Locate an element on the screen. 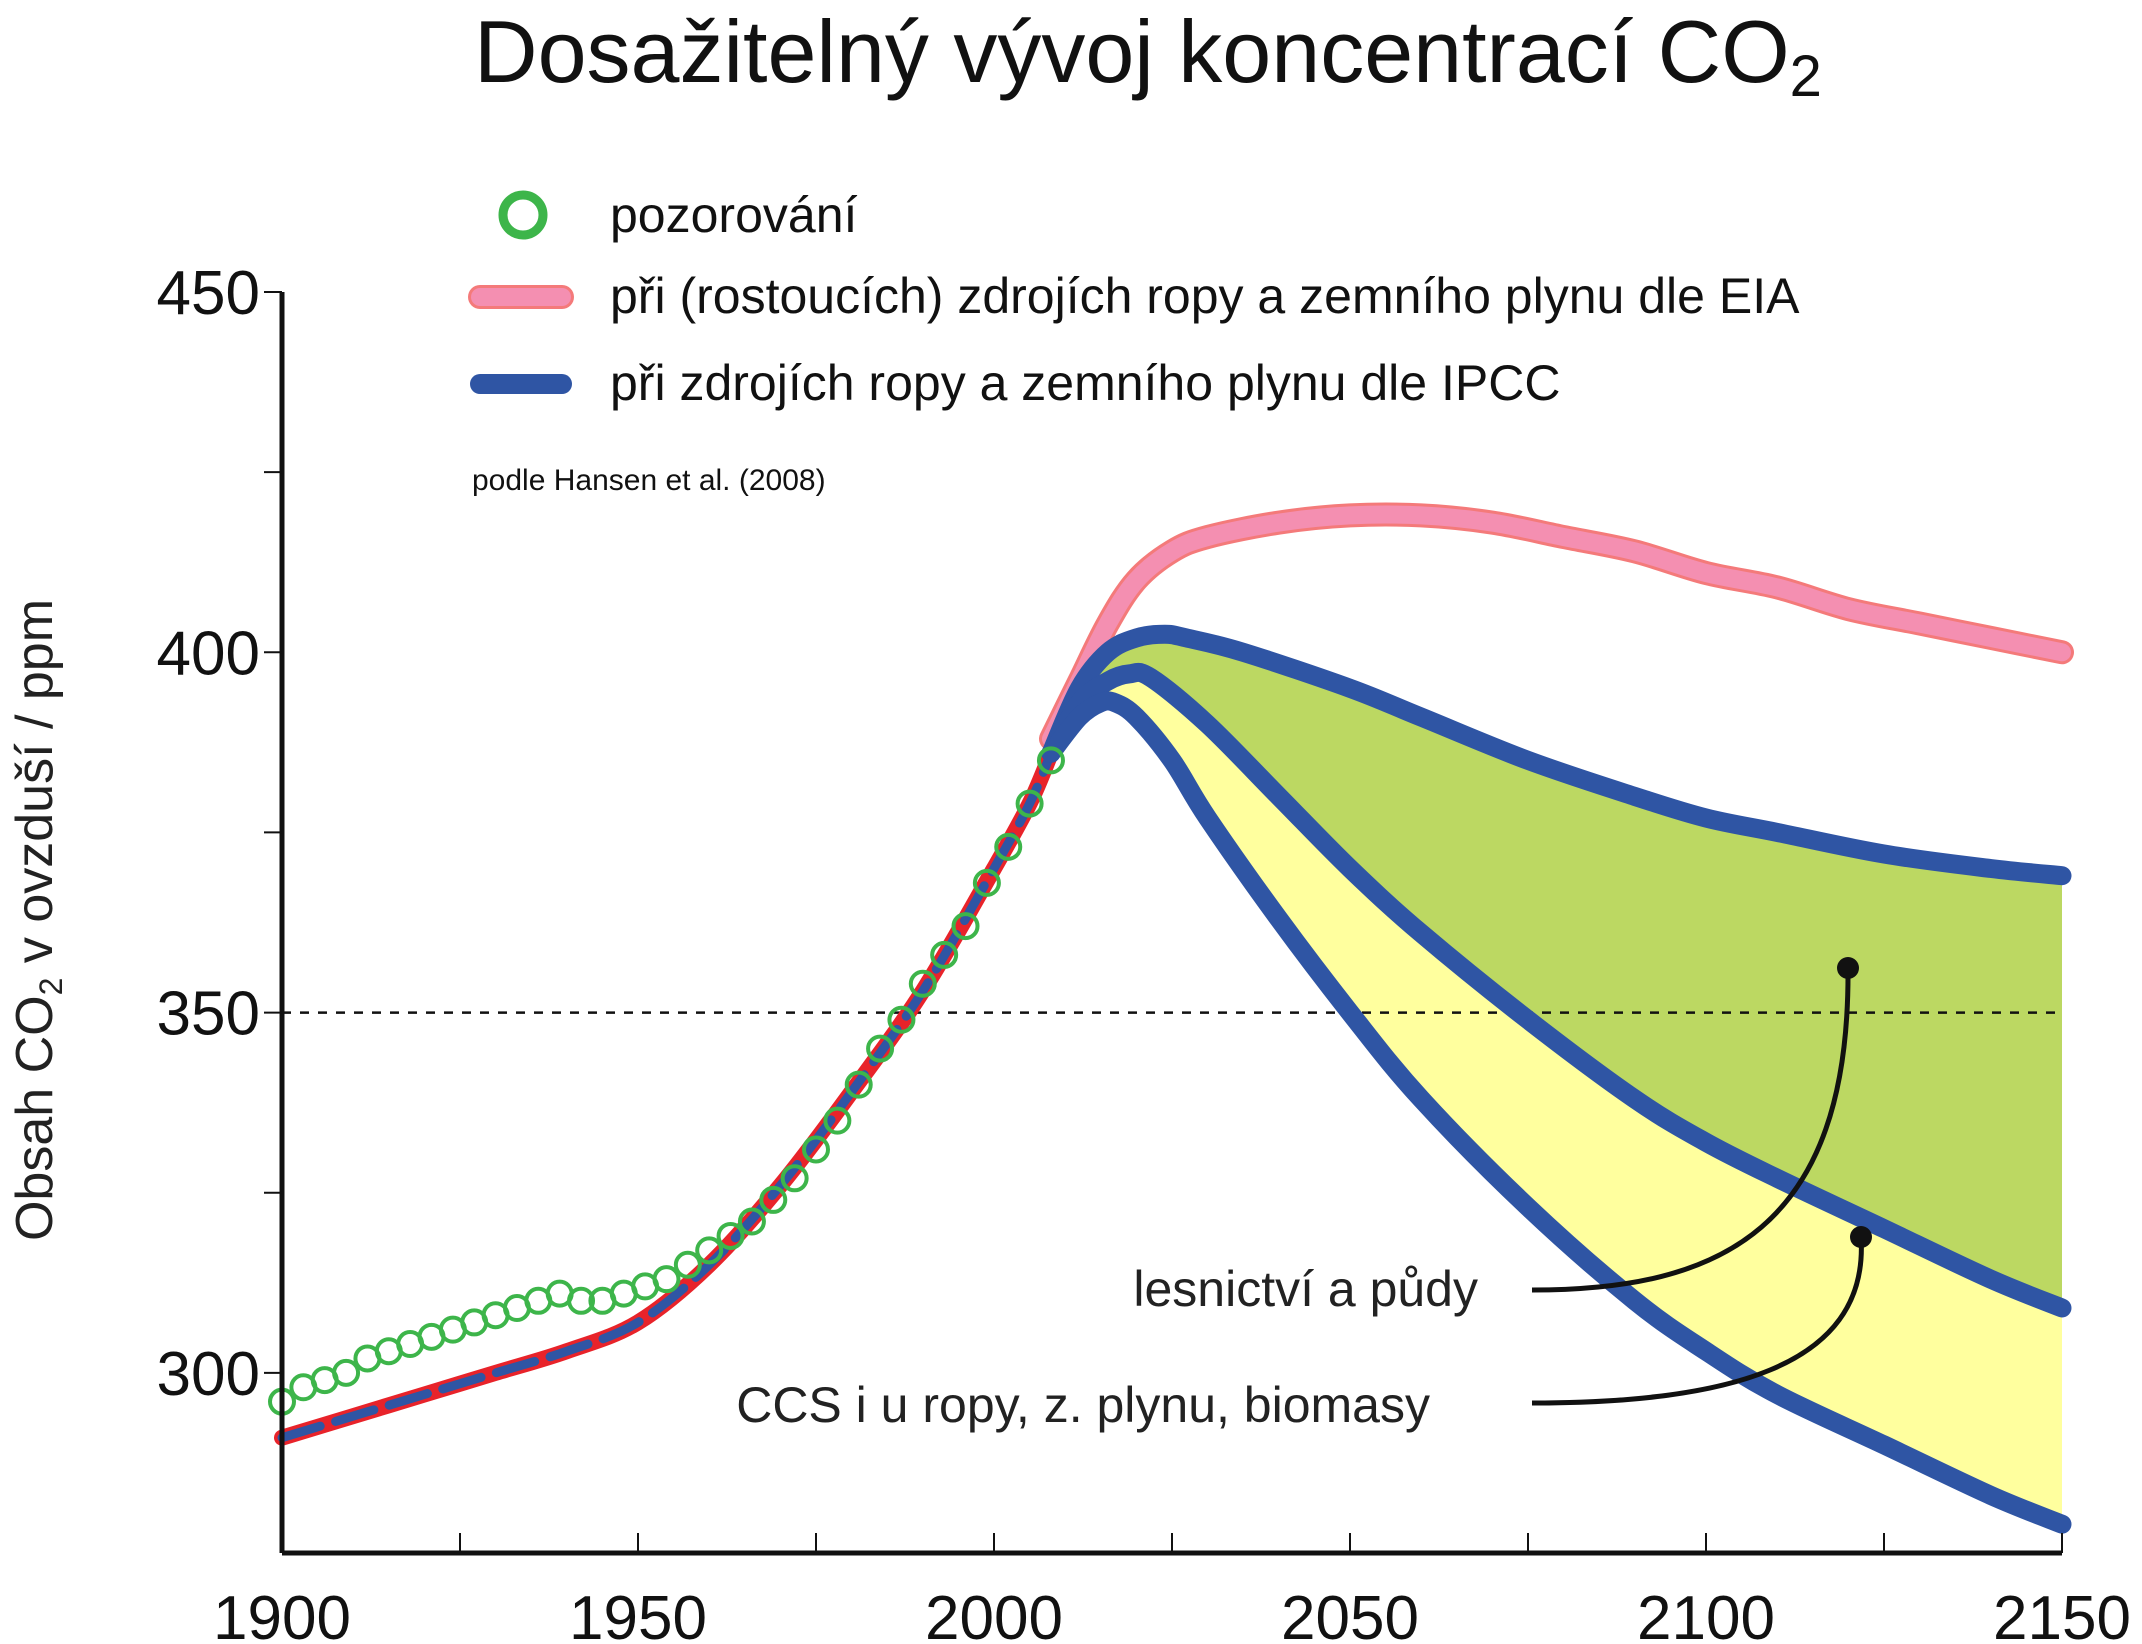 The image size is (2142, 1644). annotation-forestry-dot is located at coordinates (1848, 968).